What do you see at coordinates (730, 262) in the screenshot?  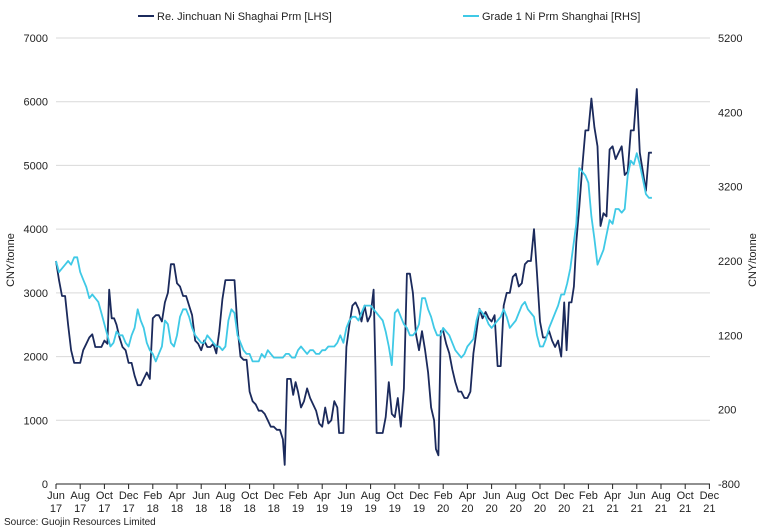 I see `y-right-tick-label: 2200` at bounding box center [730, 262].